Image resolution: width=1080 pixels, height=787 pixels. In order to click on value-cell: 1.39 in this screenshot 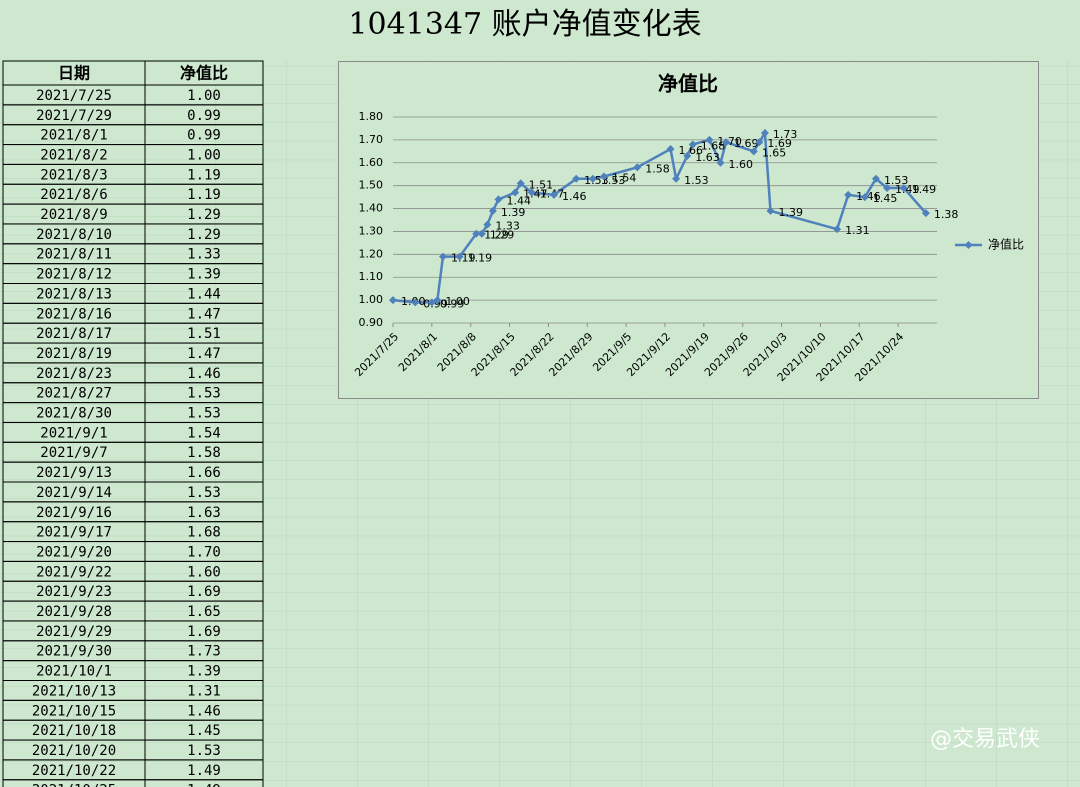, I will do `click(204, 672)`.